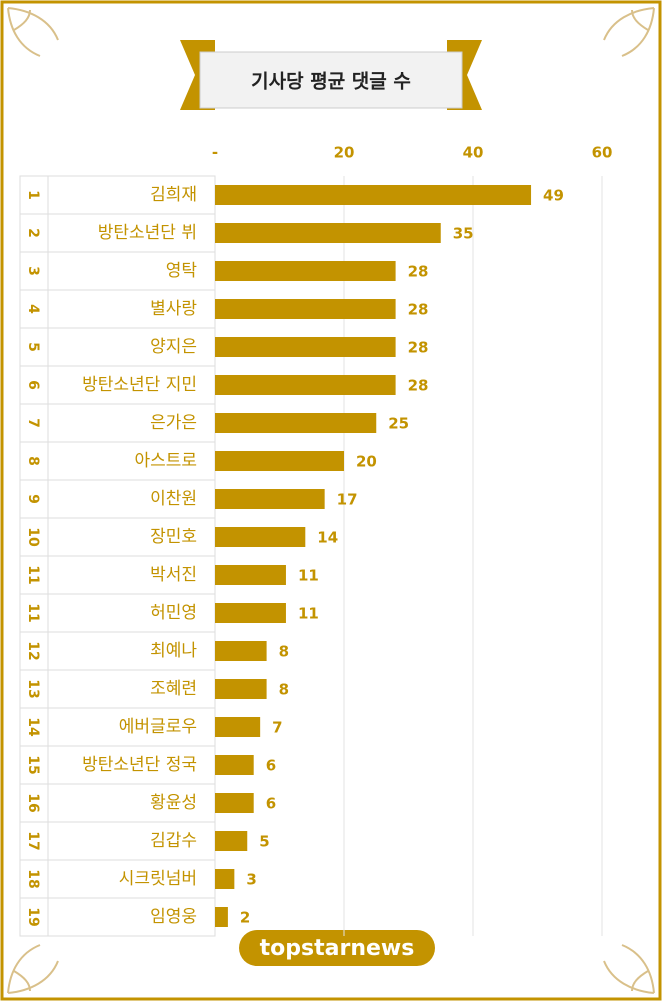 This screenshot has width=662, height=1005. I want to click on chart-title: 기사당 평균 댓글 수, so click(331, 82).